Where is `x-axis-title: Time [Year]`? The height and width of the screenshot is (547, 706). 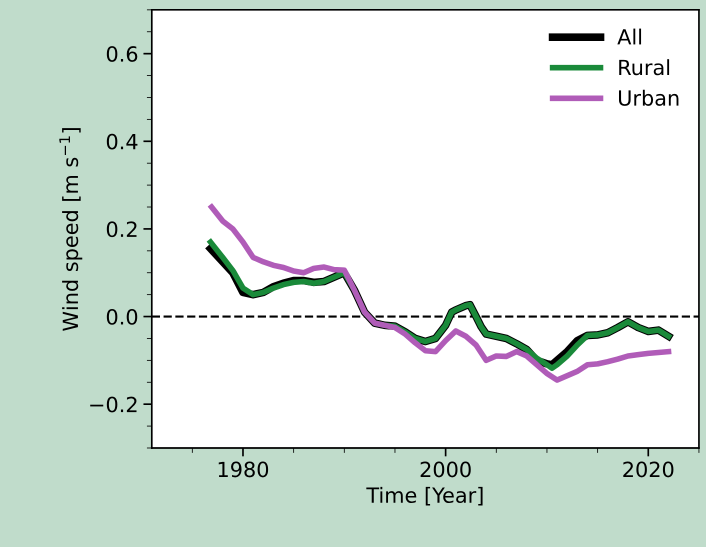 x-axis-title: Time [Year] is located at coordinates (424, 496).